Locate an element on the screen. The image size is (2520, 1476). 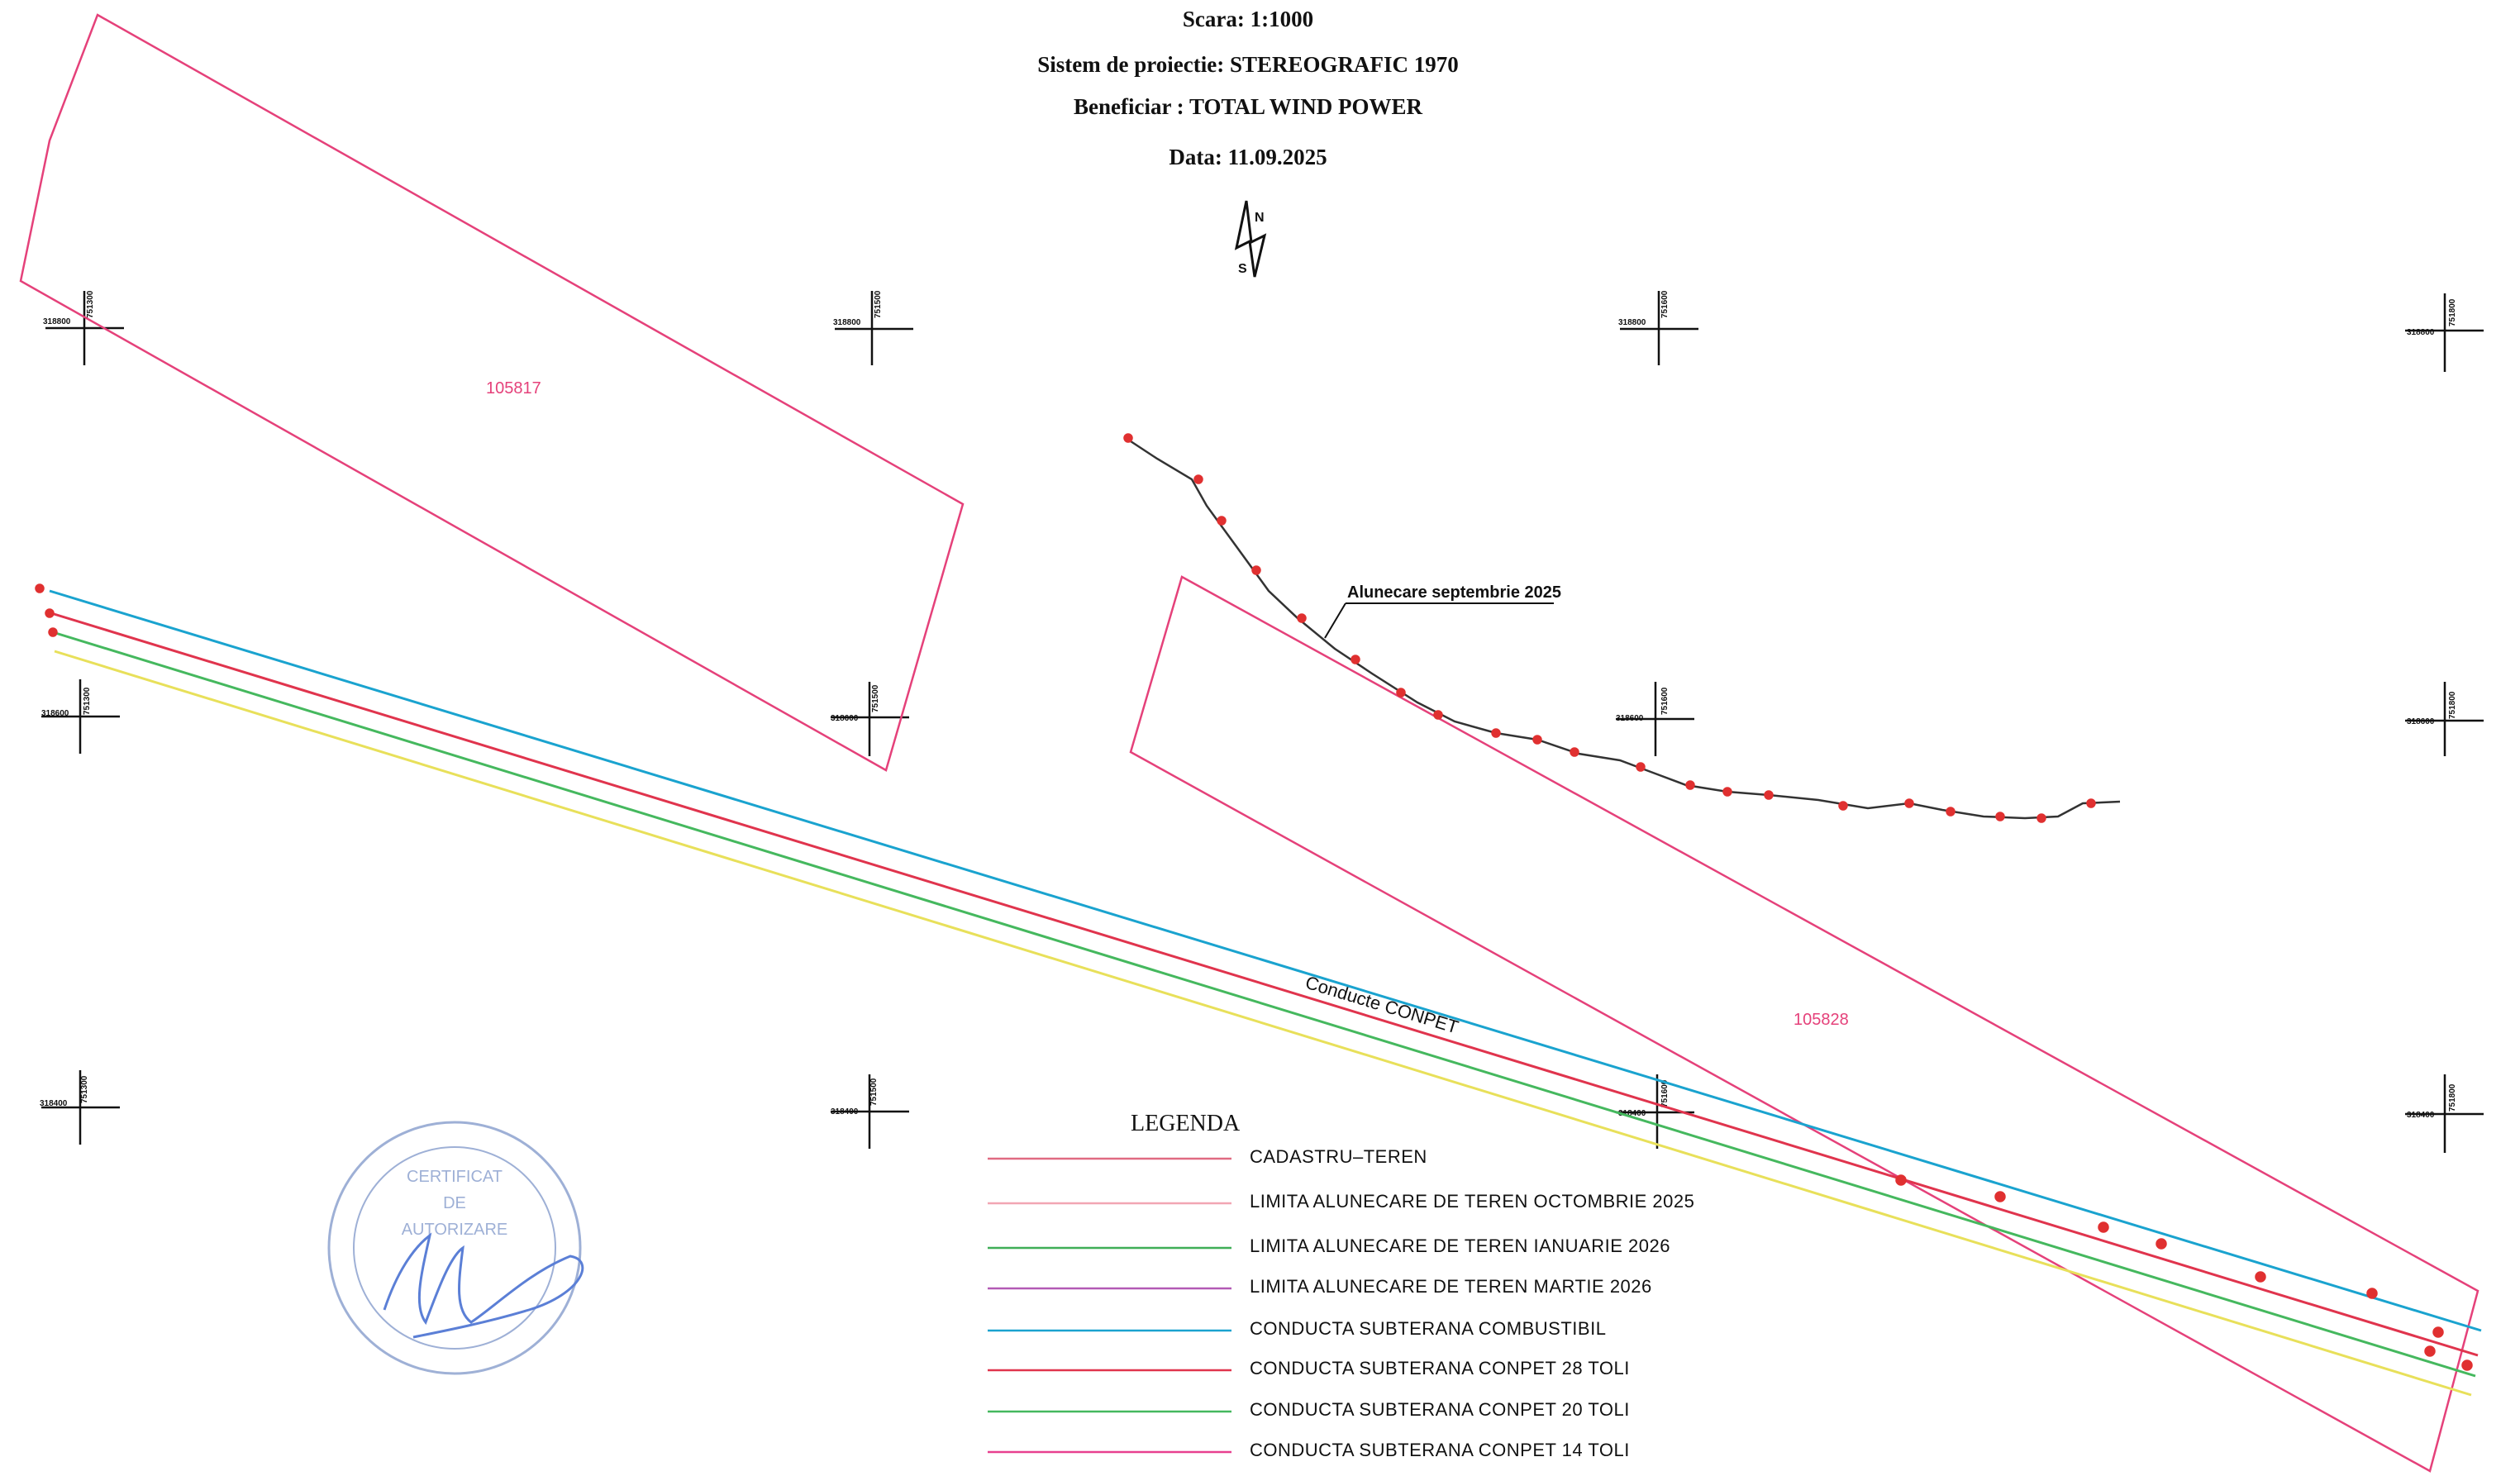
north-arrow-n: N is located at coordinates (1260, 218).